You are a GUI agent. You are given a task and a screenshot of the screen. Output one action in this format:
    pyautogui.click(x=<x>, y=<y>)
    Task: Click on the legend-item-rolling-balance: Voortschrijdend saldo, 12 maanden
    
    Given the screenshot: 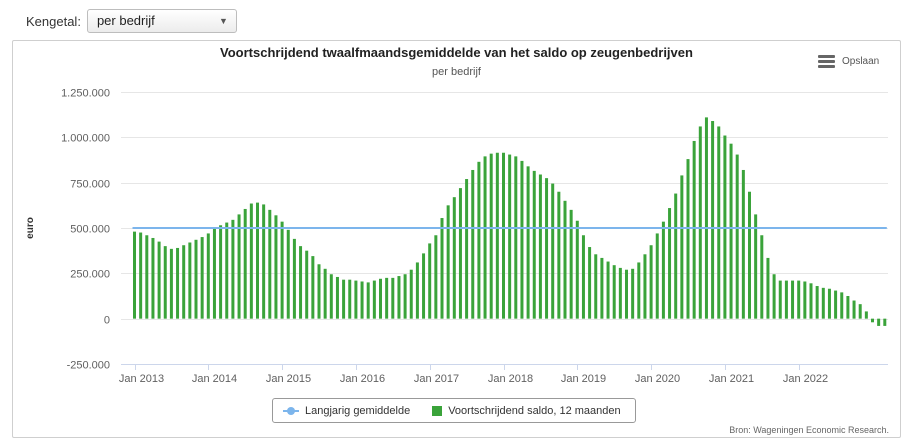 What is the action you would take?
    pyautogui.click(x=515, y=411)
    